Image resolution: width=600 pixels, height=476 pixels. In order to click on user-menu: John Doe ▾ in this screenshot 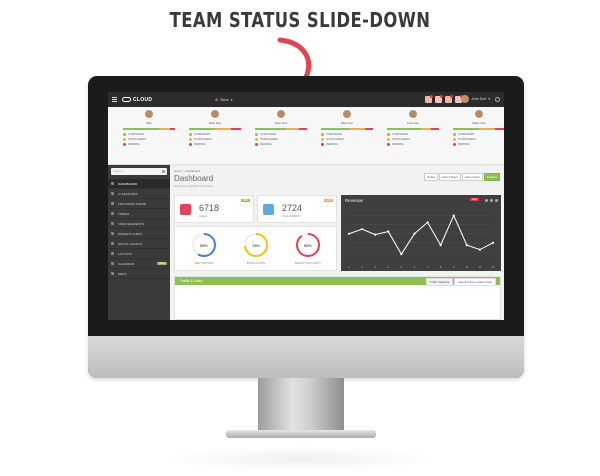, I will do `click(475, 99)`.